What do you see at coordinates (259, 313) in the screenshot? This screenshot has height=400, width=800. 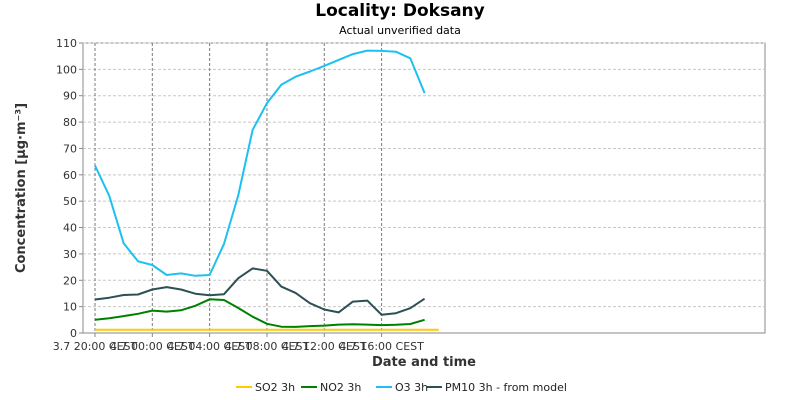 I see `series-line-no2` at bounding box center [259, 313].